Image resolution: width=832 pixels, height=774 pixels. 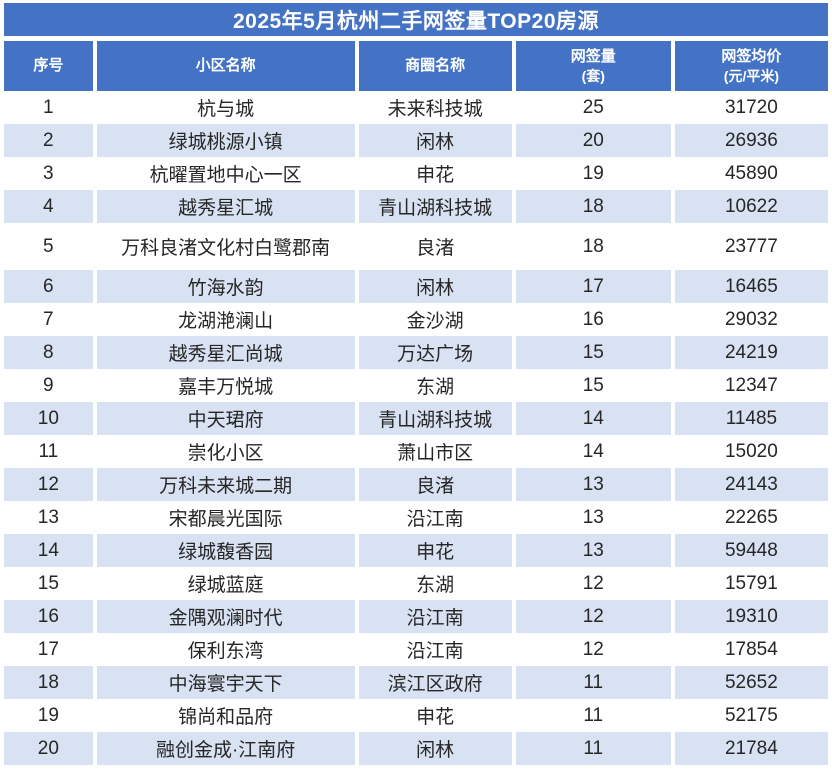 What do you see at coordinates (225, 140) in the screenshot?
I see `cell-community: 绿城桃源小镇` at bounding box center [225, 140].